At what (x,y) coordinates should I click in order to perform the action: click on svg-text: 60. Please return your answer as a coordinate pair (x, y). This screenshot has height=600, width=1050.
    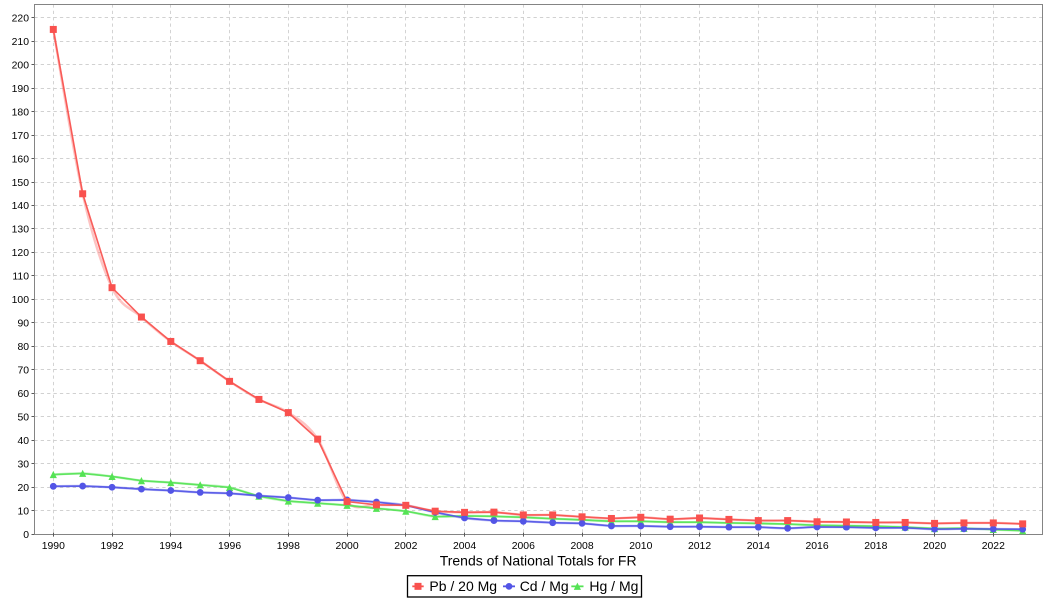
    Looking at the image, I should click on (23, 394).